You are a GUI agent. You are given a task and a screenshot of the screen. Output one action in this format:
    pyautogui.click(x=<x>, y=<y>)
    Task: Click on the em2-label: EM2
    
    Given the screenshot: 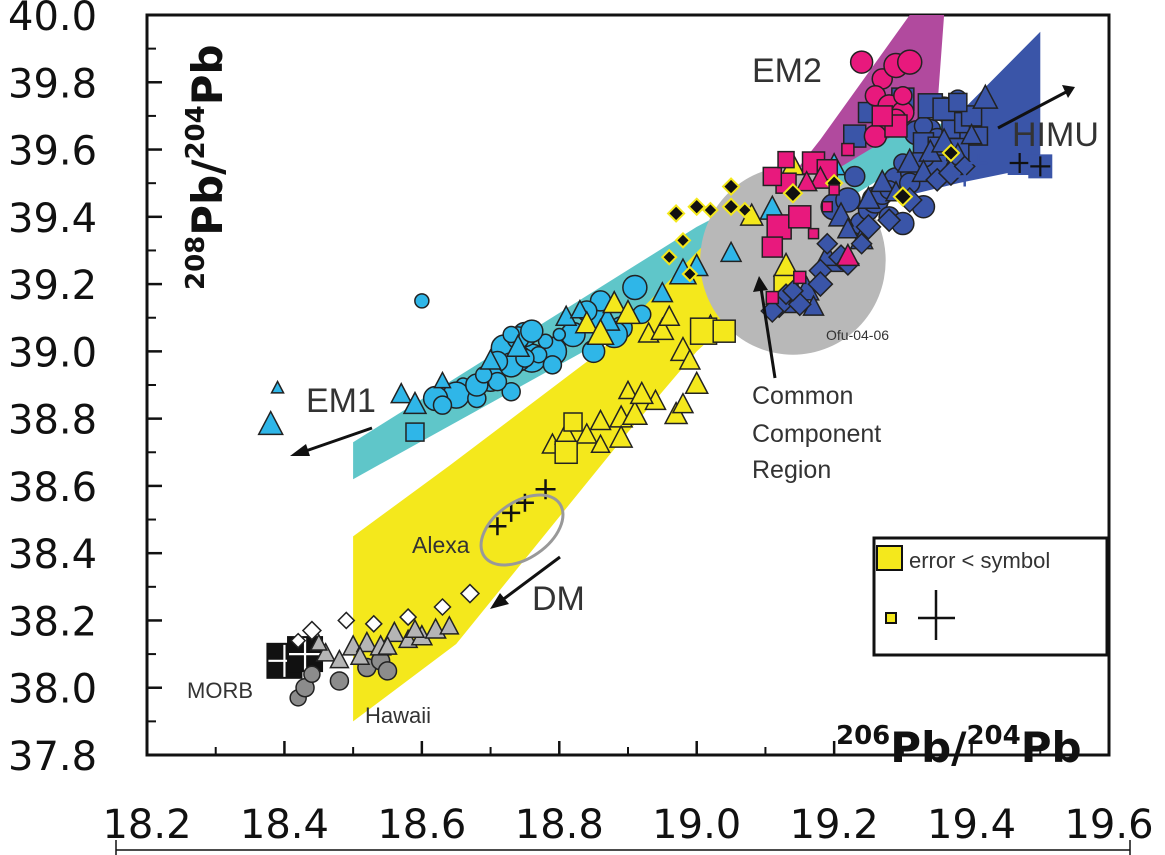 What is the action you would take?
    pyautogui.click(x=787, y=71)
    